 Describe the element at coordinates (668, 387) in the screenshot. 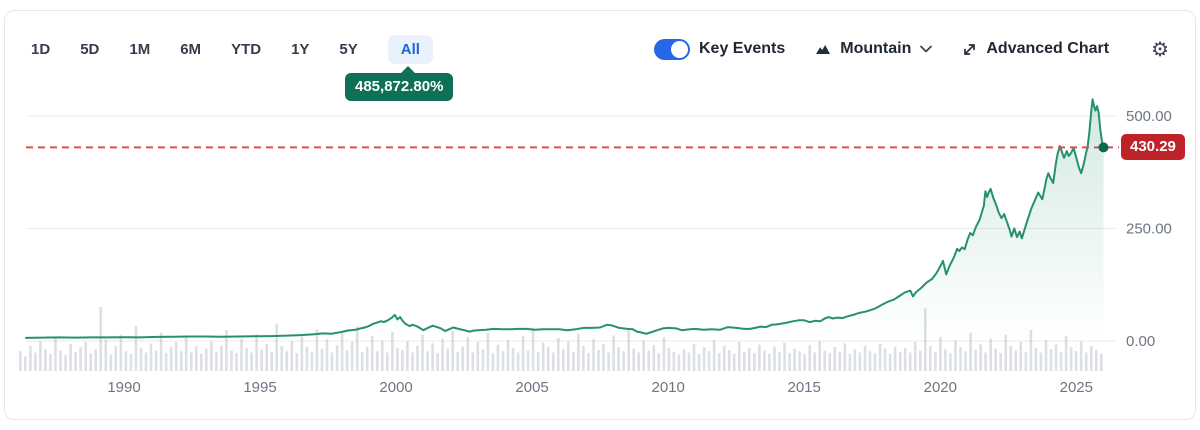

I see `x-tick-label: 2010` at that location.